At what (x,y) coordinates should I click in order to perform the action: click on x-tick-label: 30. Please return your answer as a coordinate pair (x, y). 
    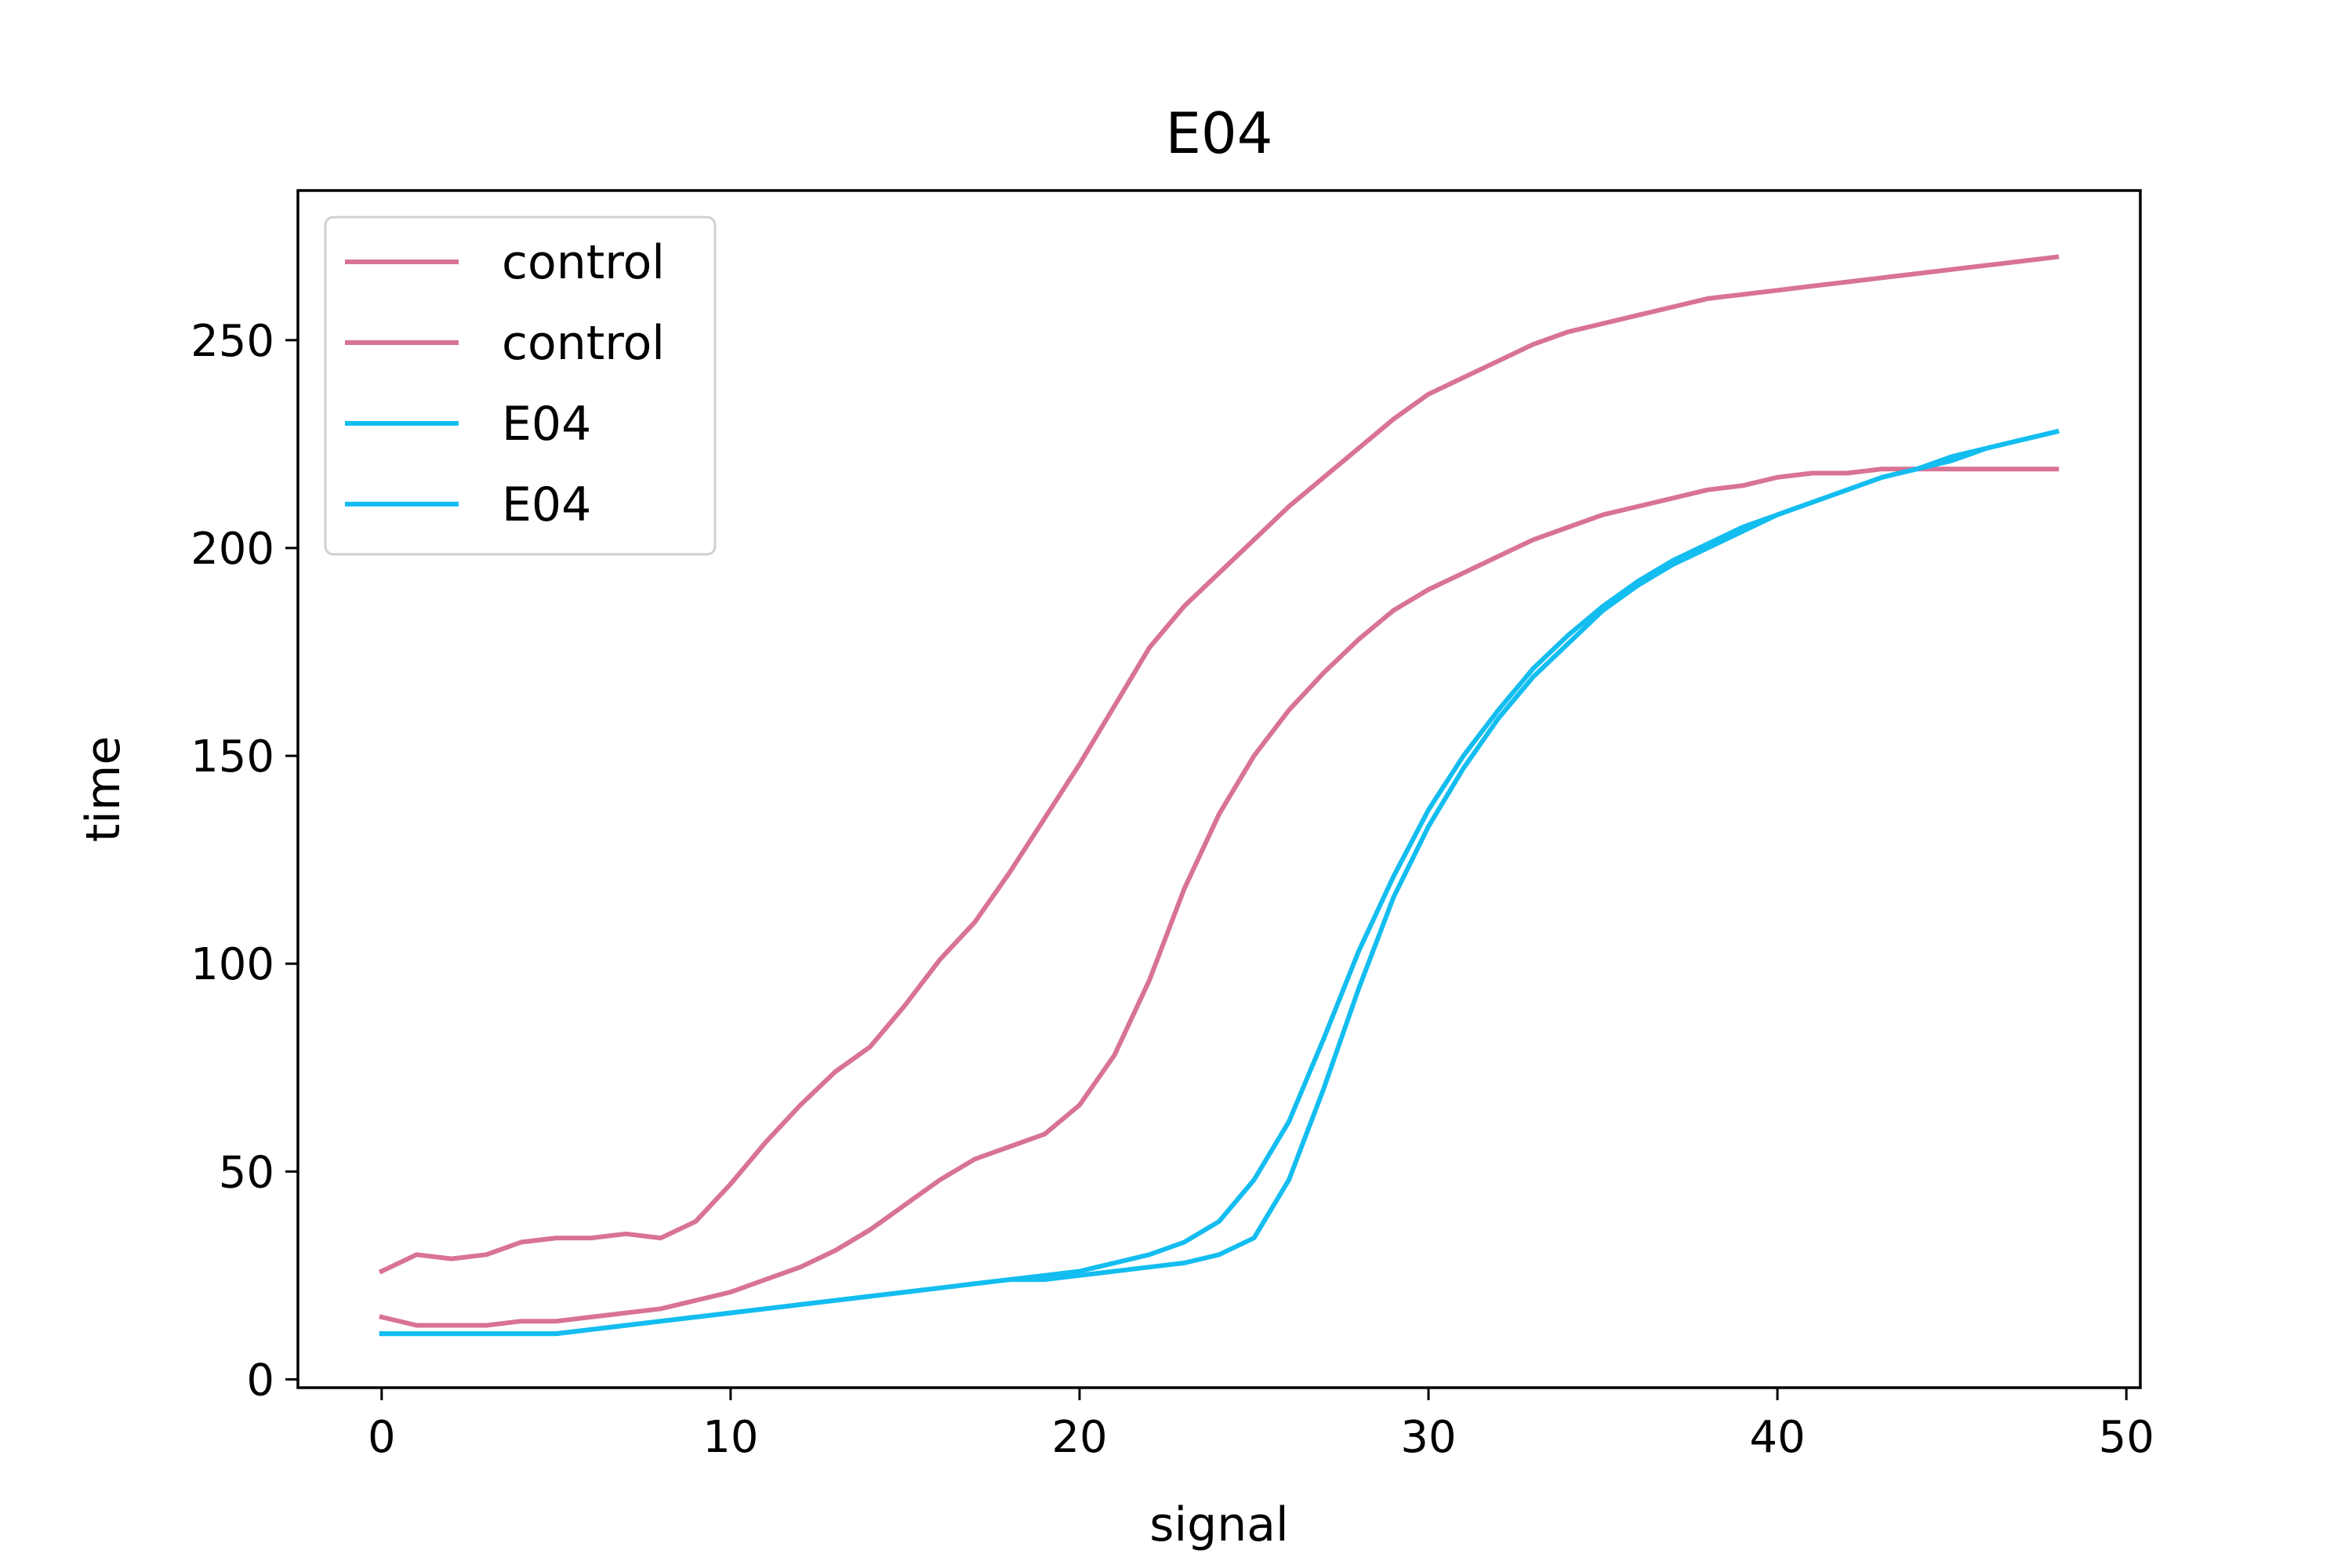
    Looking at the image, I should click on (1428, 1437).